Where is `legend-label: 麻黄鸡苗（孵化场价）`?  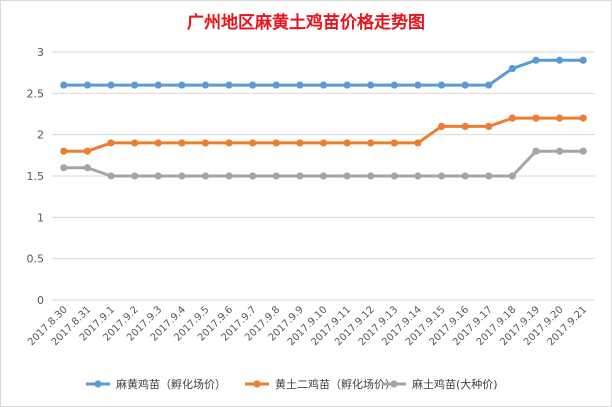
legend-label: 麻黄鸡苗（孵化场价） is located at coordinates (171, 384).